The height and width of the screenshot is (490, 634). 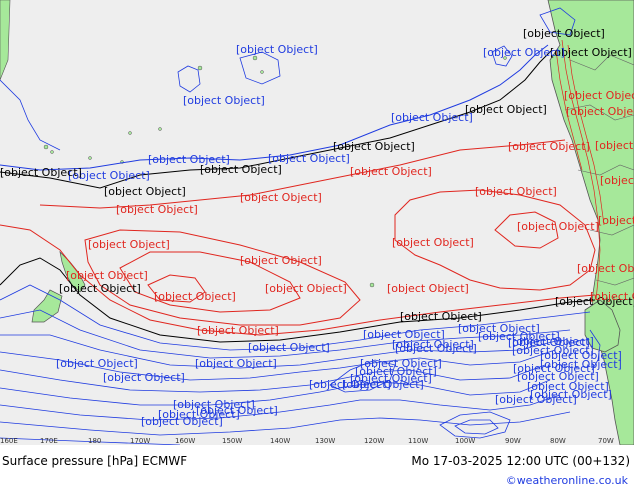 I want to click on lon-tick-label: 160E, so click(x=9, y=441).